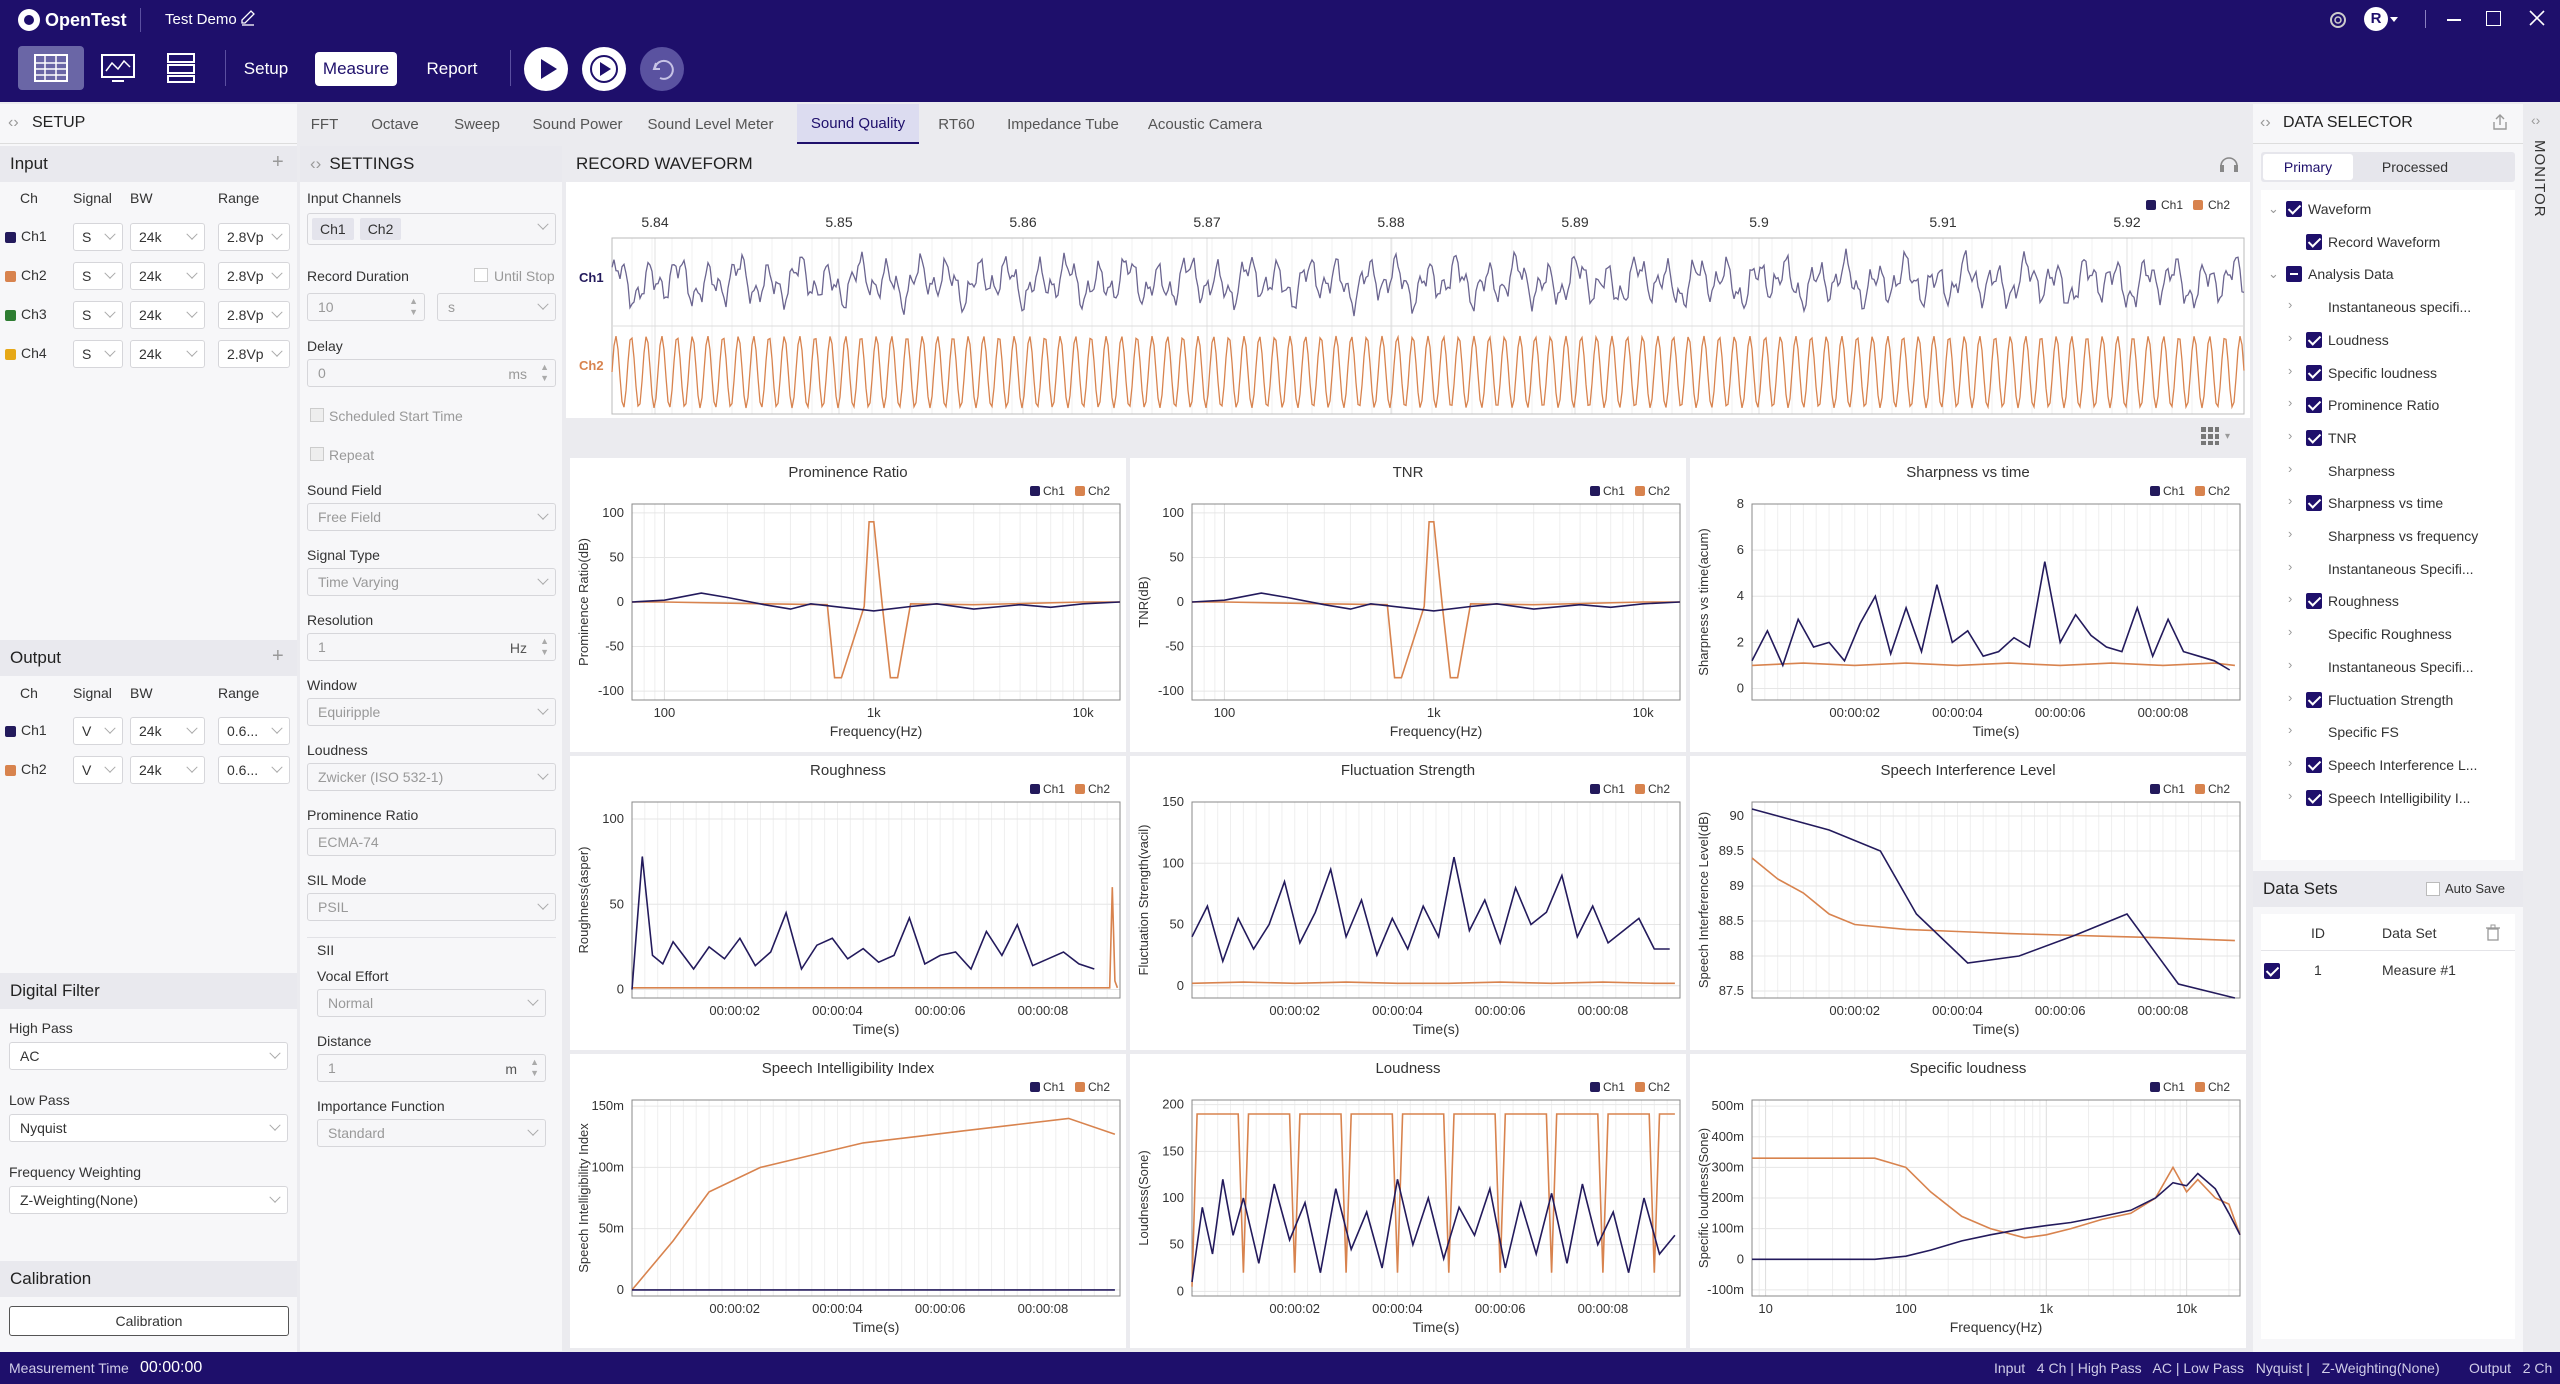  Describe the element at coordinates (2376, 19) in the screenshot. I see `user-avatar: R` at that location.